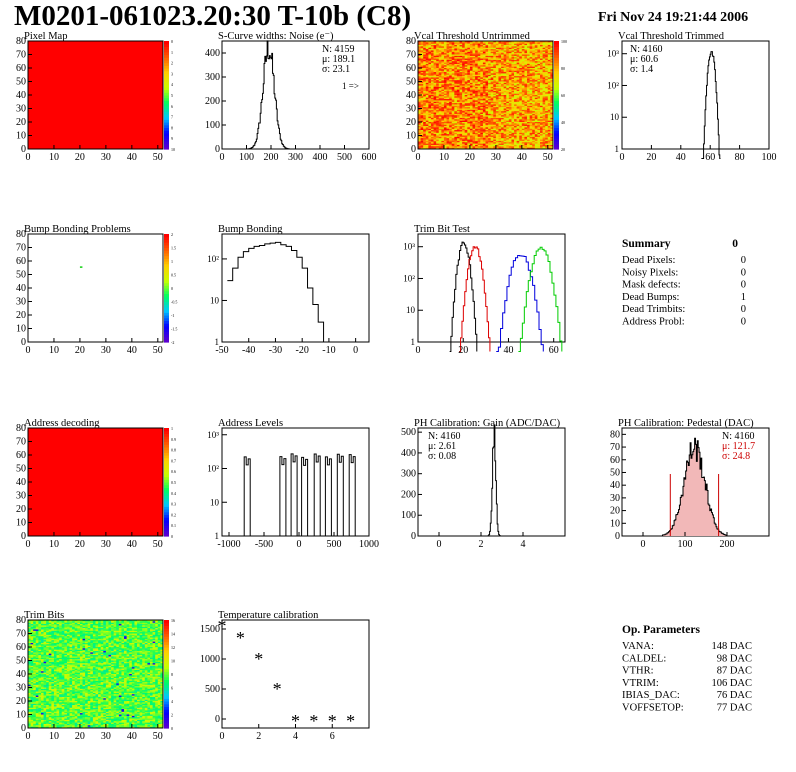 This screenshot has width=796, height=772. What do you see at coordinates (62, 423) in the screenshot?
I see `panel-title: Address decoding` at bounding box center [62, 423].